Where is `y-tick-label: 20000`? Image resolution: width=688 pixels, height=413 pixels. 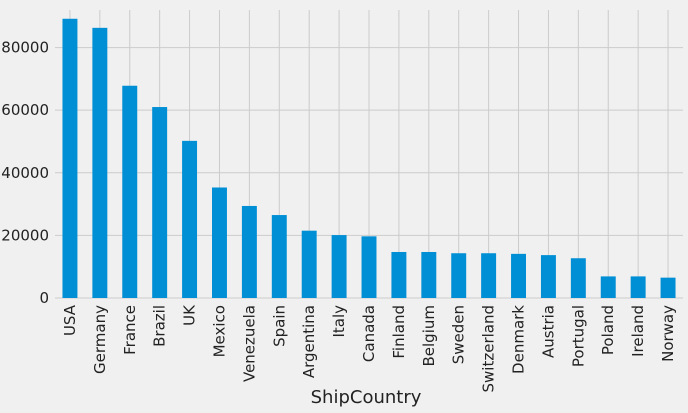 y-tick-label: 20000 is located at coordinates (25, 235).